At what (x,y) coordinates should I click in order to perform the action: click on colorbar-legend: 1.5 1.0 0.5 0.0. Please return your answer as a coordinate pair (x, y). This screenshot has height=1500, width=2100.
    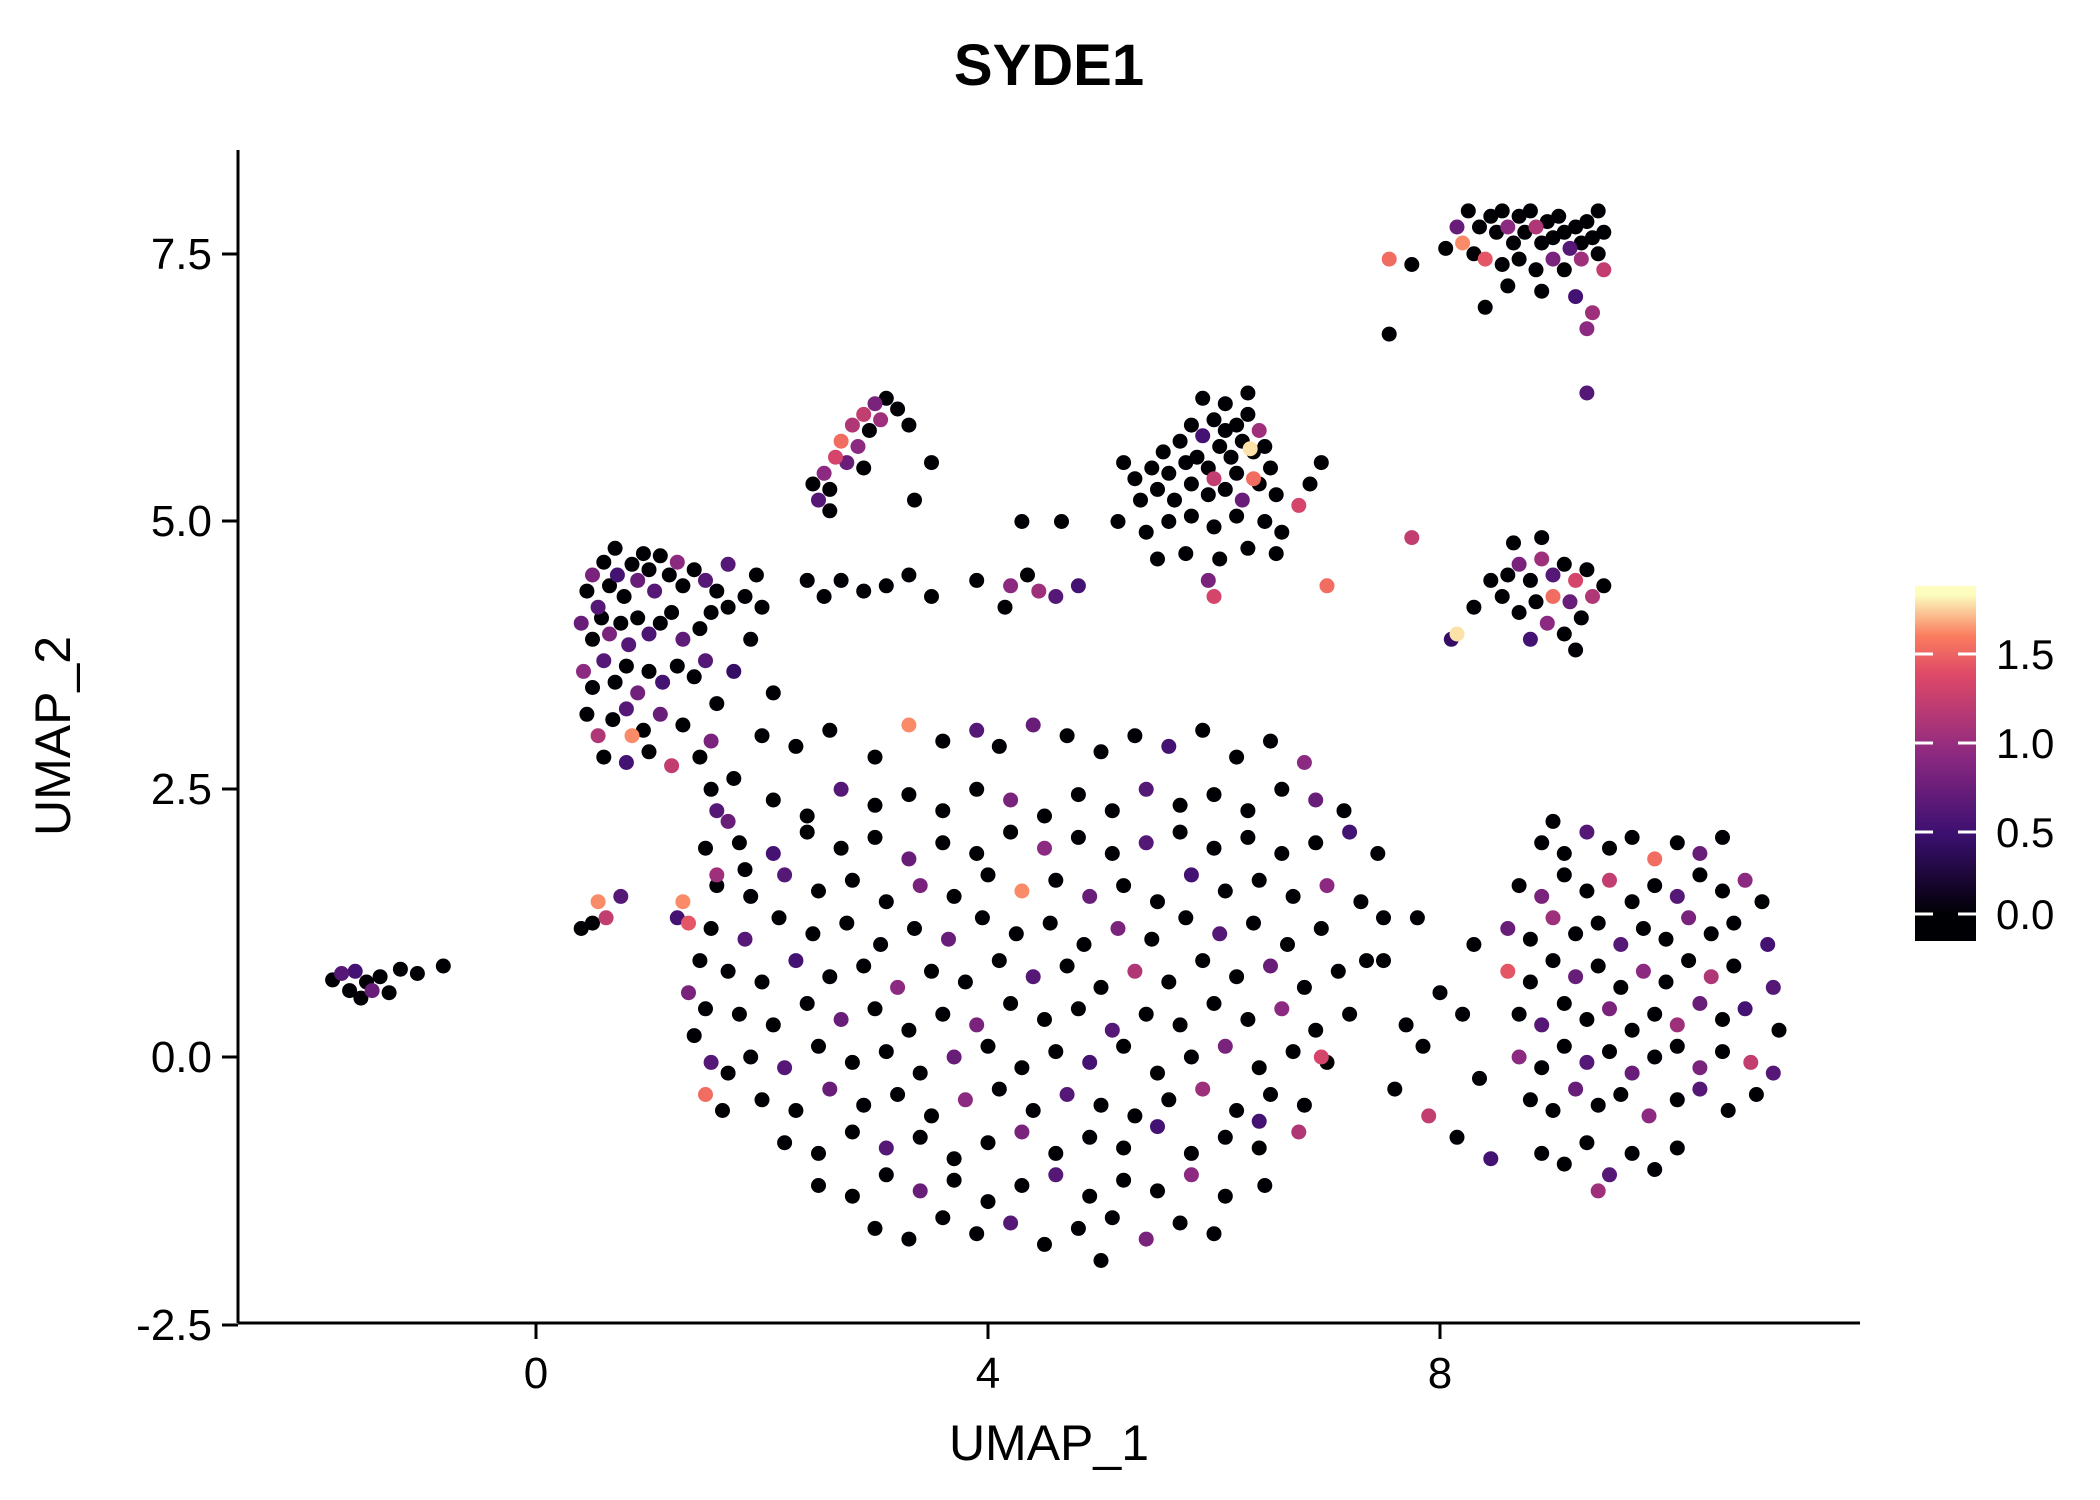
    Looking at the image, I should click on (1984, 763).